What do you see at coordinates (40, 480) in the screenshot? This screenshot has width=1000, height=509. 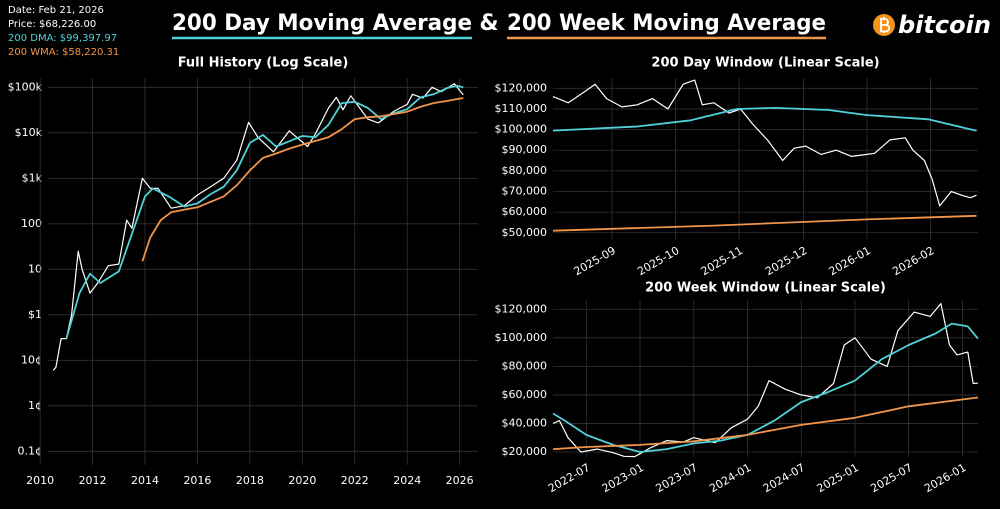 I see `x-tick-label: 2010` at bounding box center [40, 480].